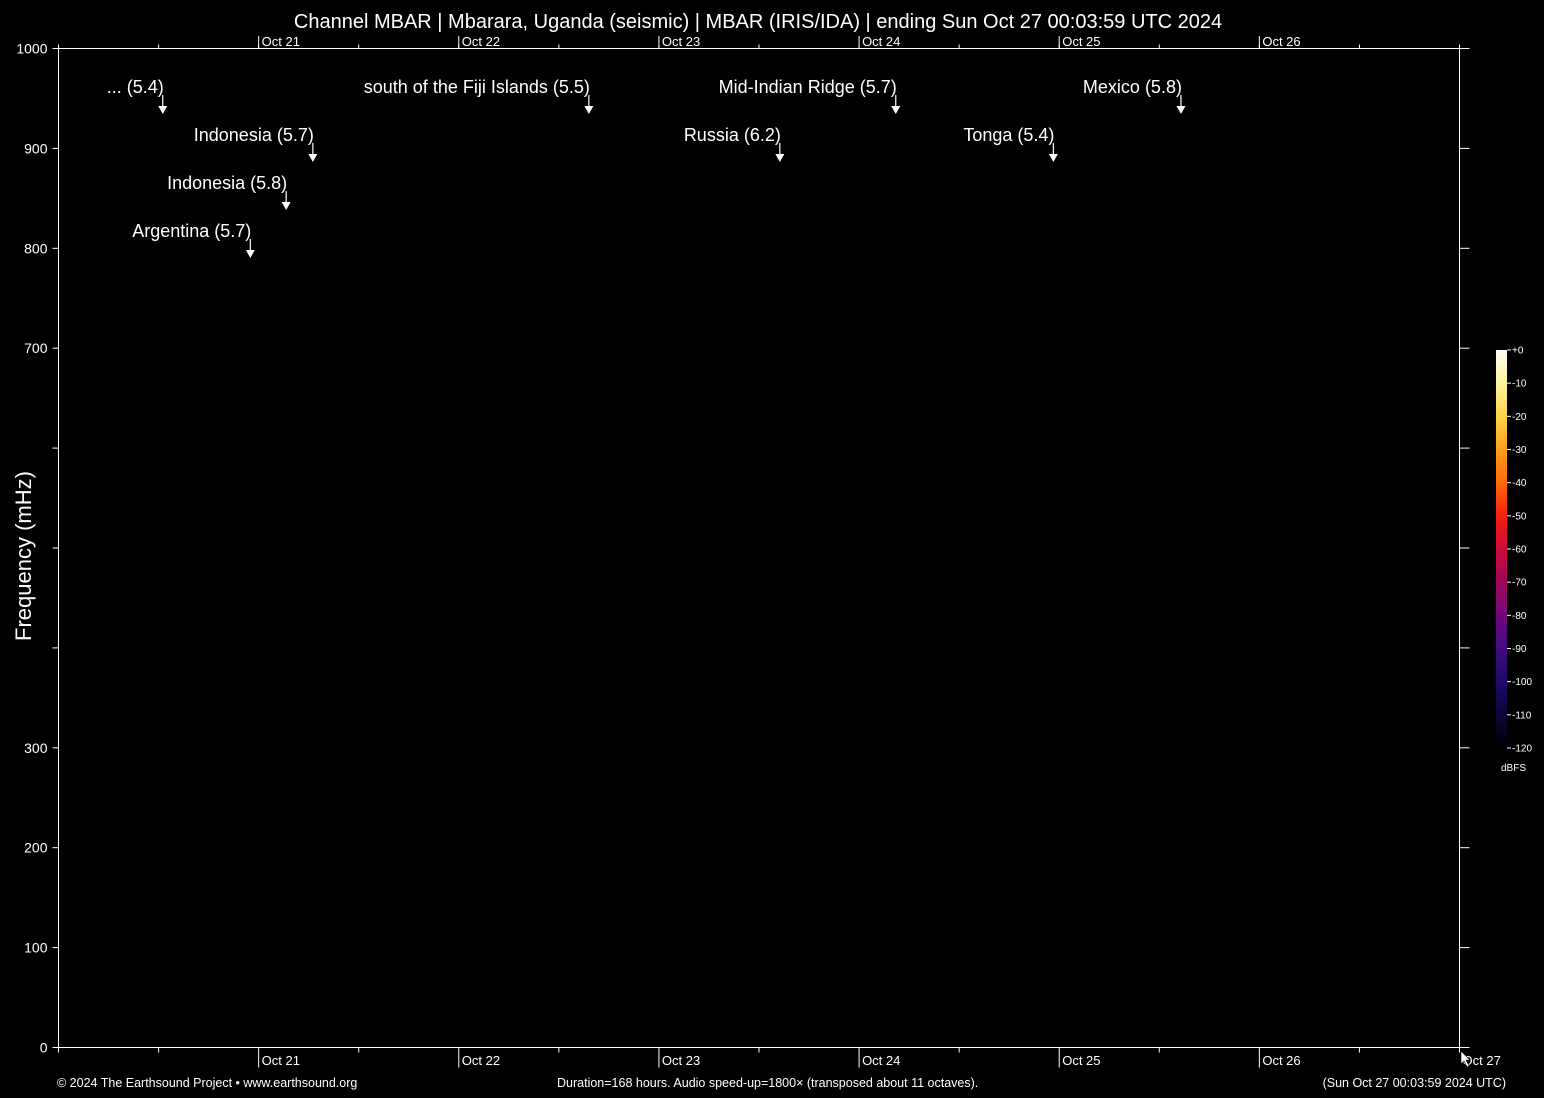  What do you see at coordinates (36, 148) in the screenshot?
I see `y-tick-label: 900` at bounding box center [36, 148].